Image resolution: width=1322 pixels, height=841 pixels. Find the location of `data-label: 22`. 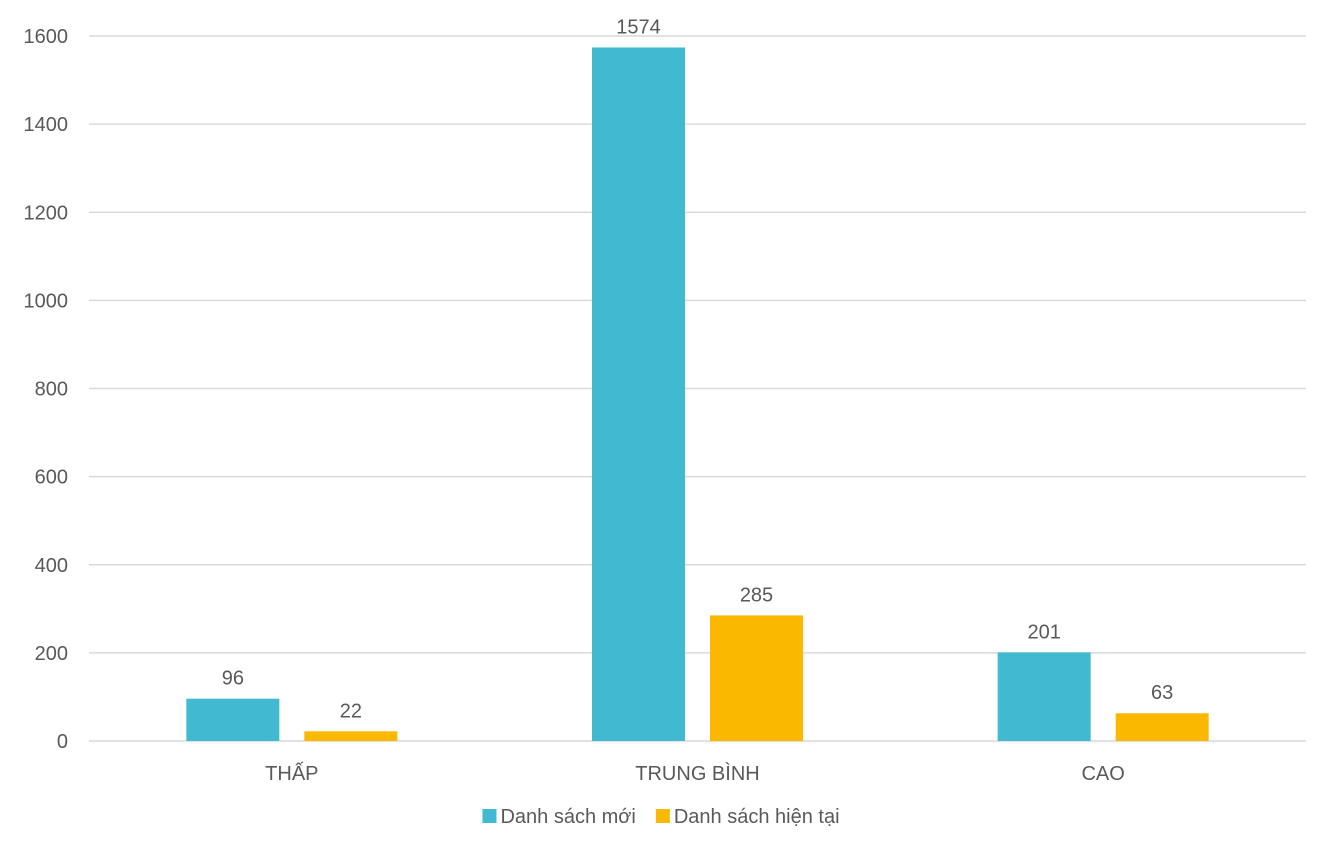

data-label: 22 is located at coordinates (351, 711).